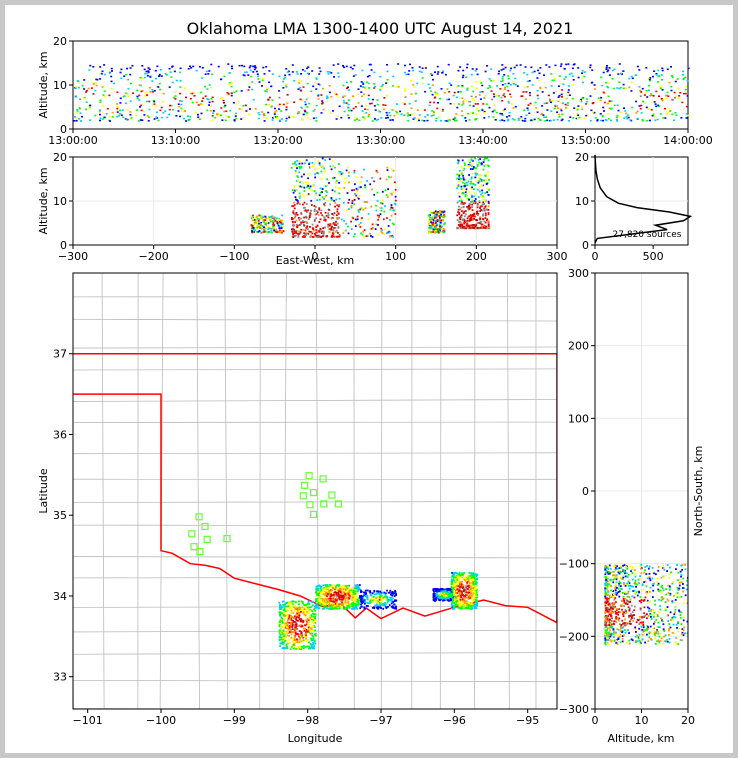 The image size is (738, 758). Describe the element at coordinates (310, 505) in the screenshot. I see `lma-station` at that location.